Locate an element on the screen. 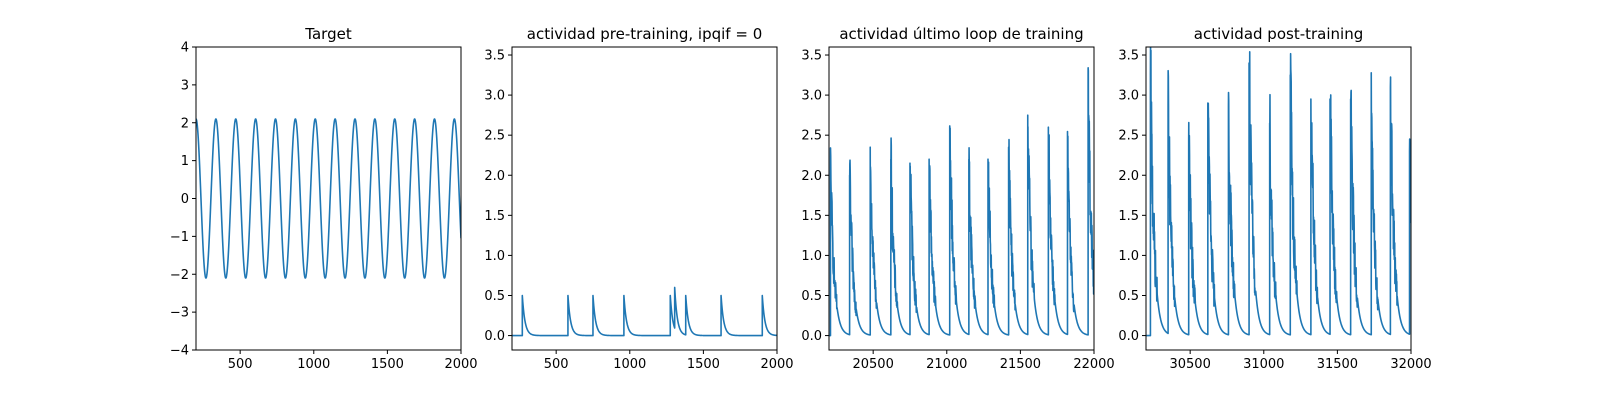 The image size is (1600, 400). chart-title: actividad último loop de training is located at coordinates (961, 34).